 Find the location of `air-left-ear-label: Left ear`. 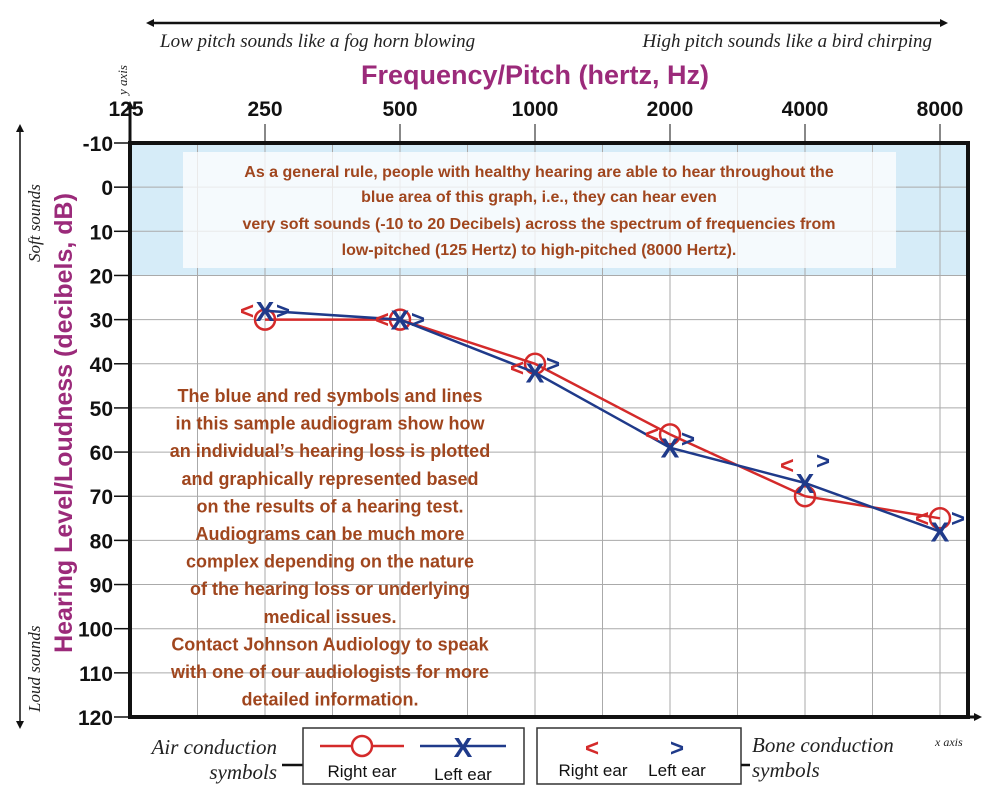

air-left-ear-label: Left ear is located at coordinates (463, 774).